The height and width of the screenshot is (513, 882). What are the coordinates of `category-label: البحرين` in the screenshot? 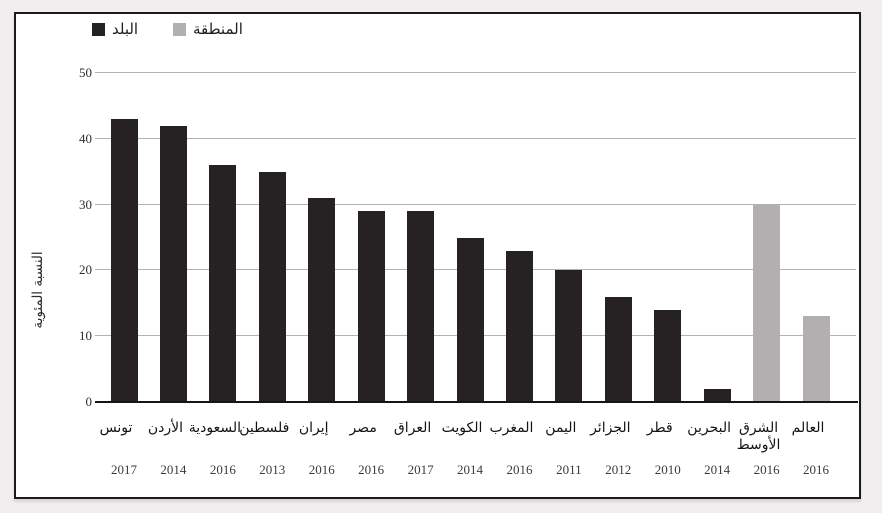 It's located at (709, 428).